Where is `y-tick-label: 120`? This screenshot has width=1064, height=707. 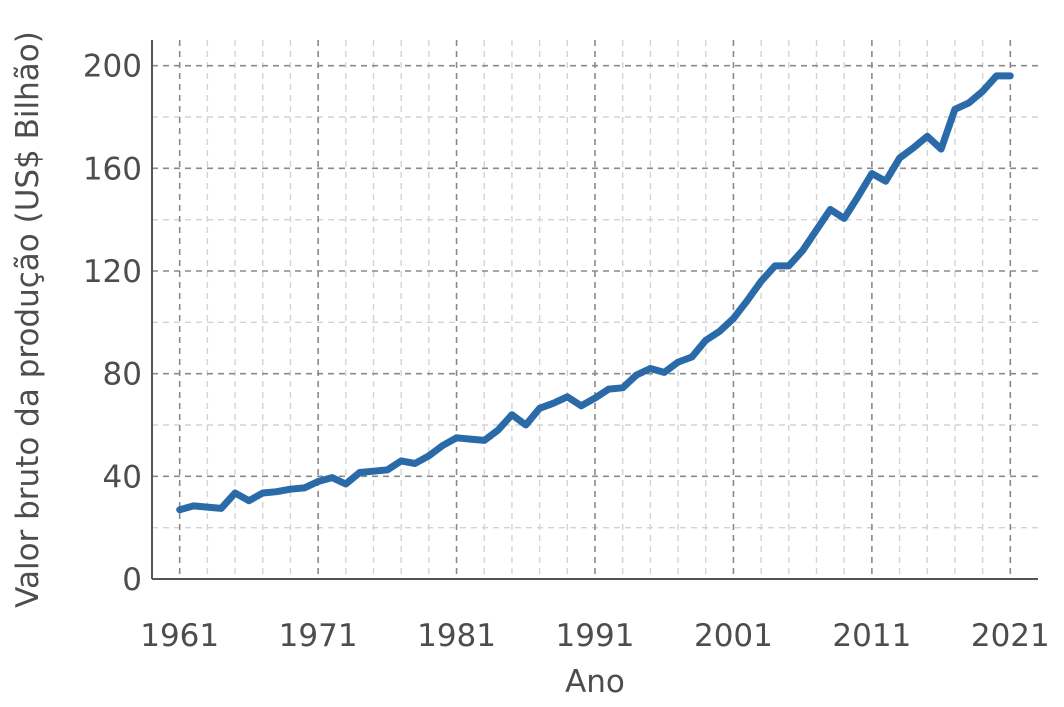
y-tick-label: 120 is located at coordinates (112, 272).